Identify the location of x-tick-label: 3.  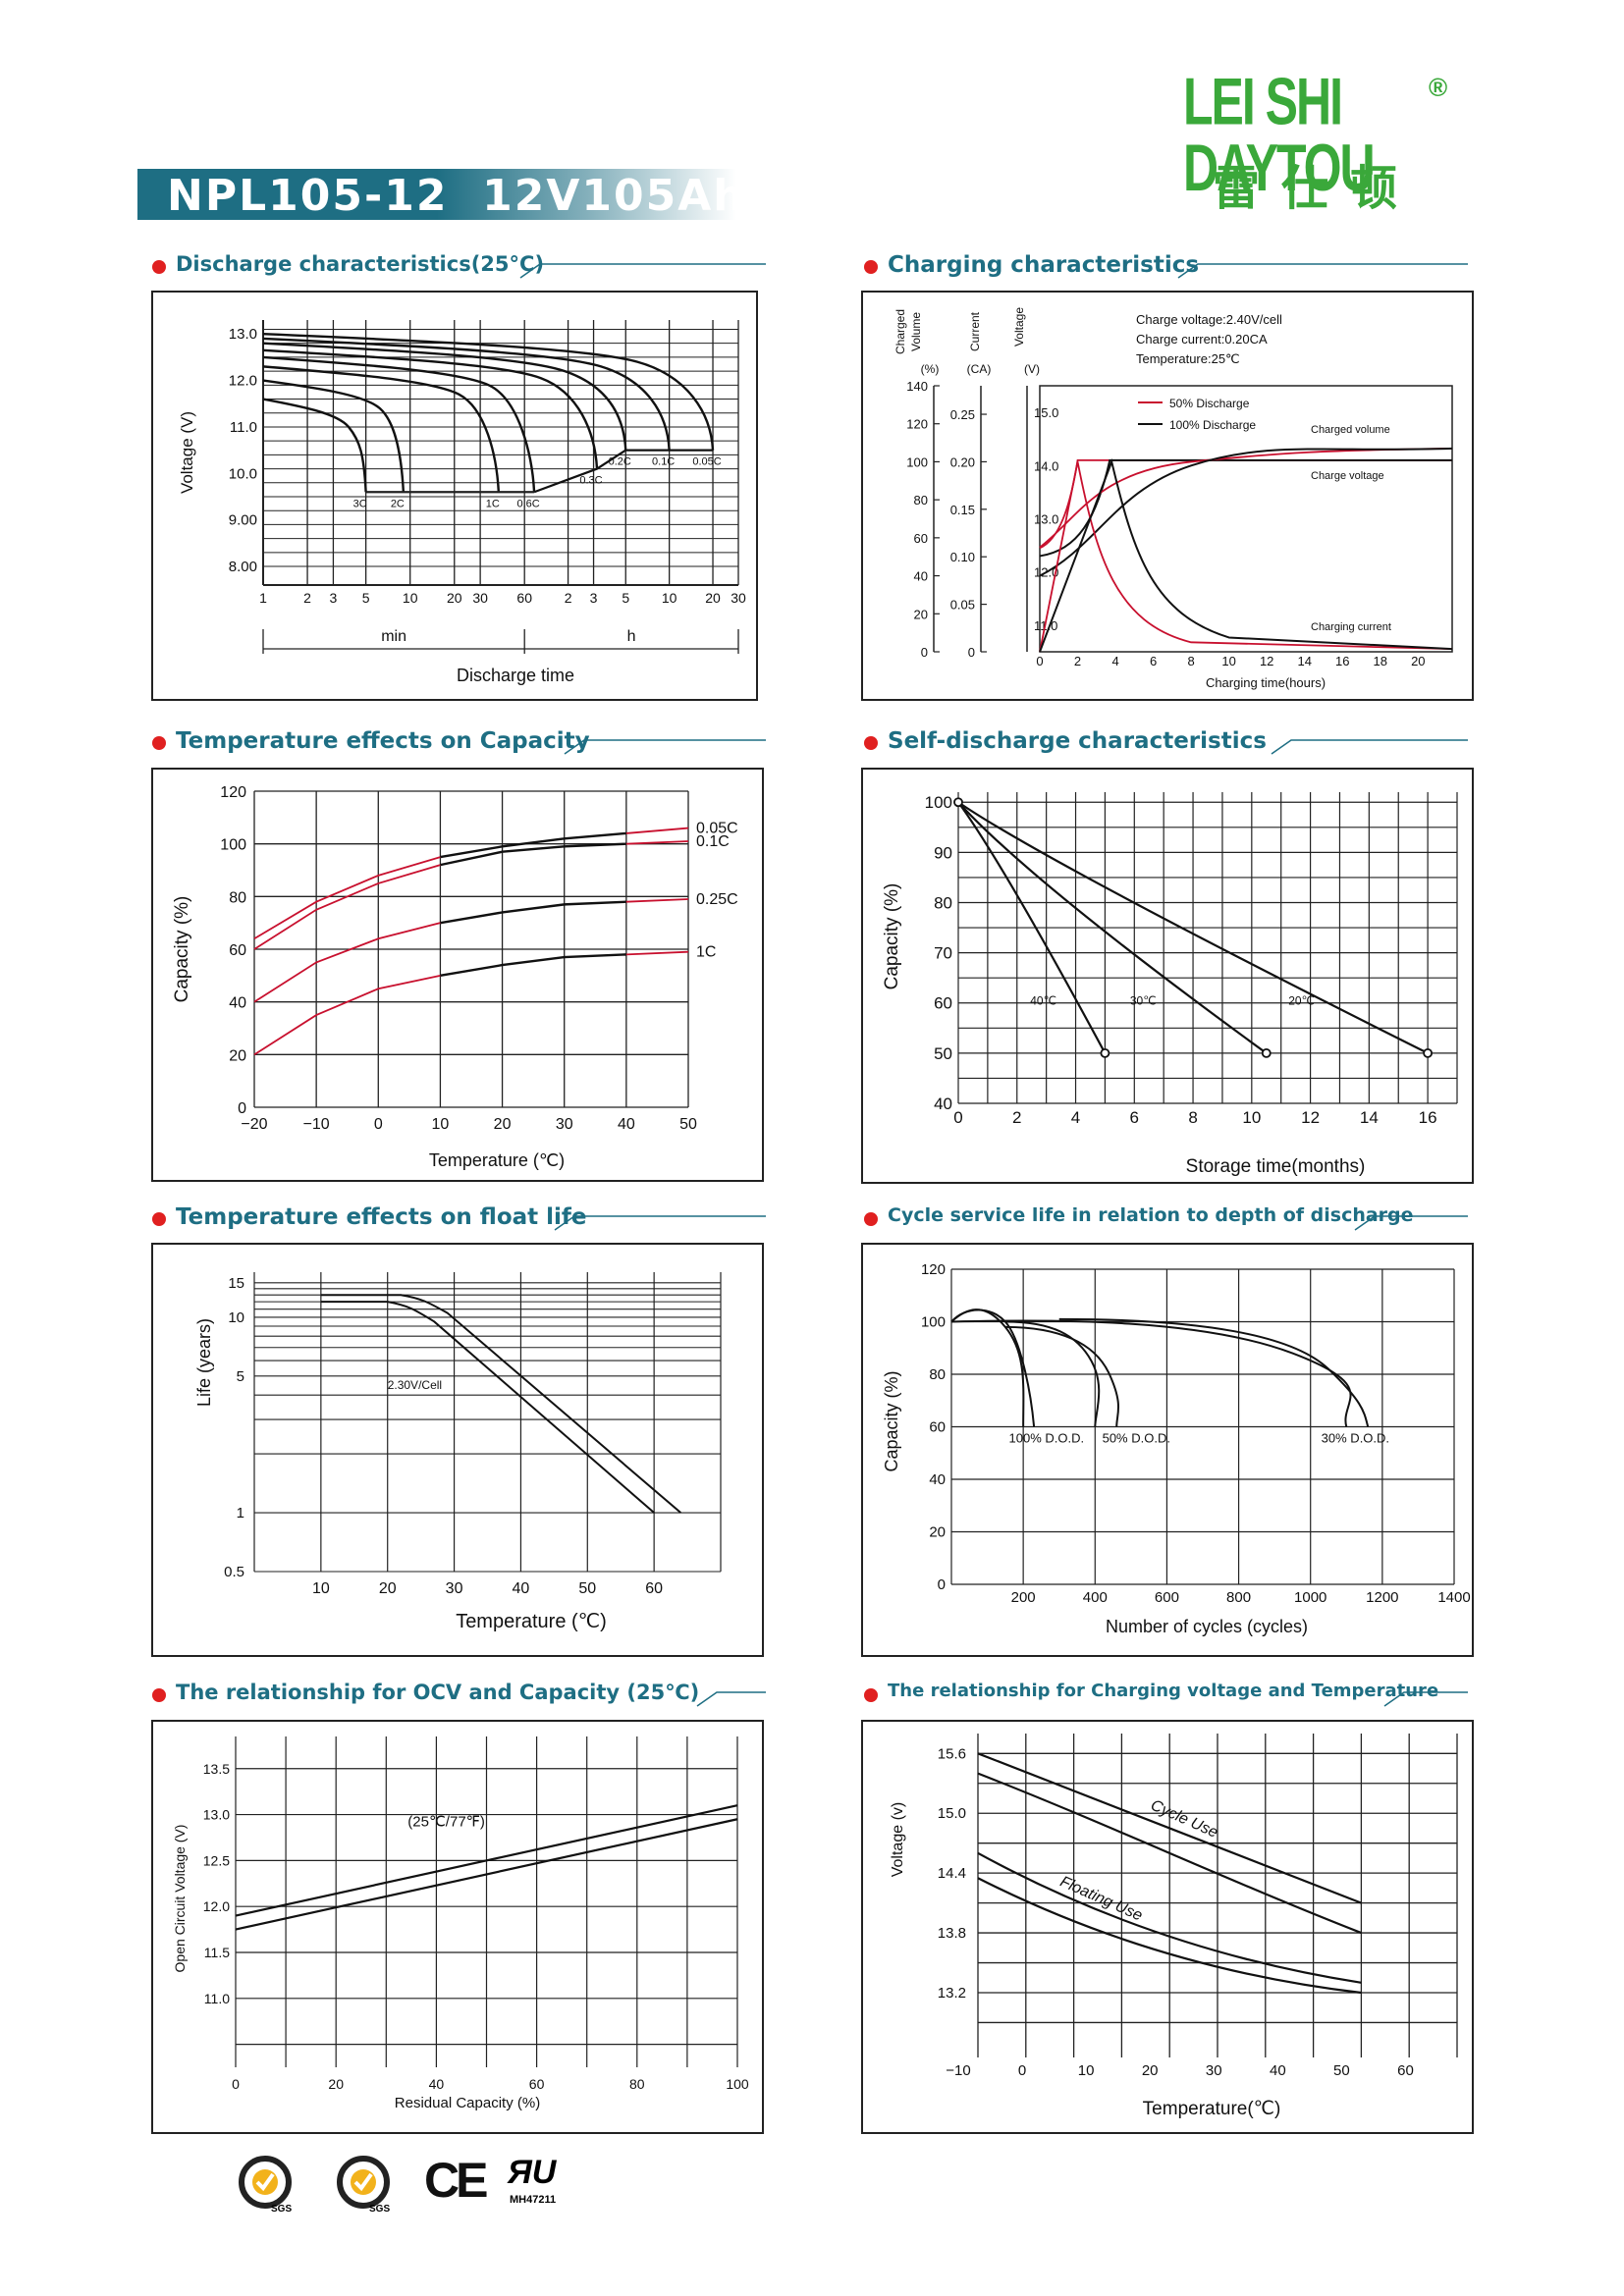
(334, 598).